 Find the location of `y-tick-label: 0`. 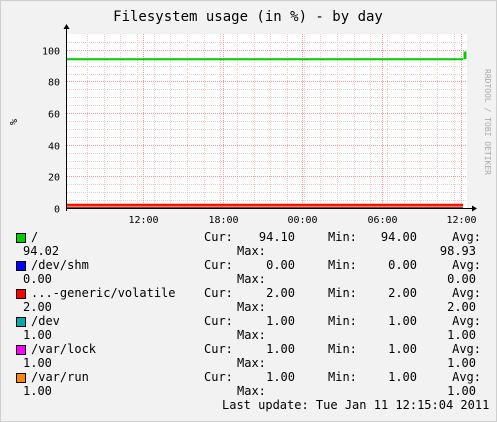

y-tick-label: 0 is located at coordinates (57, 210).